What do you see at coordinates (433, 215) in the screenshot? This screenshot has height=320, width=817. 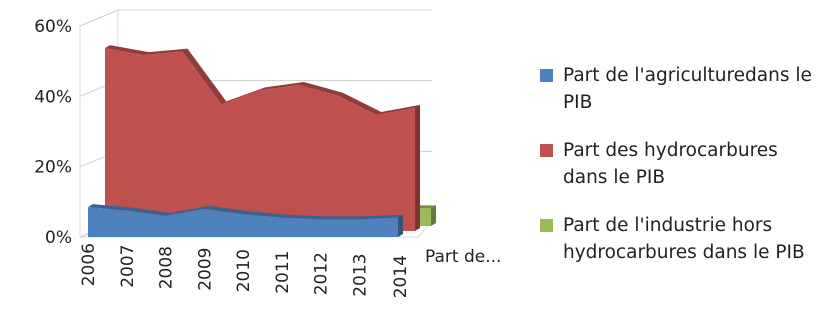 I see `series-2-side` at bounding box center [433, 215].